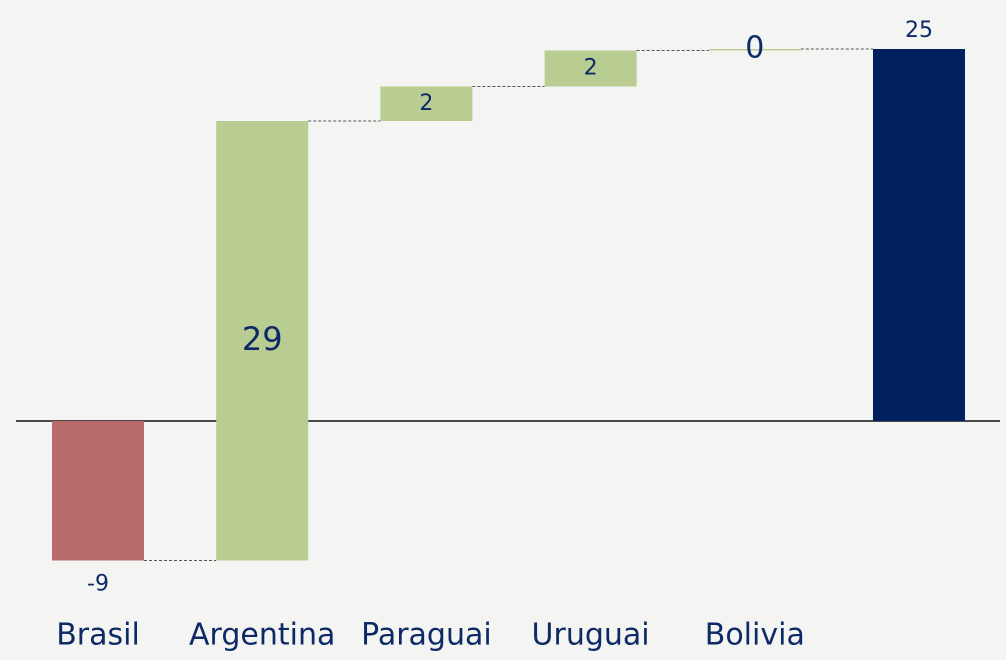 Image resolution: width=1006 pixels, height=660 pixels. I want to click on category-label: Argentina, so click(262, 635).